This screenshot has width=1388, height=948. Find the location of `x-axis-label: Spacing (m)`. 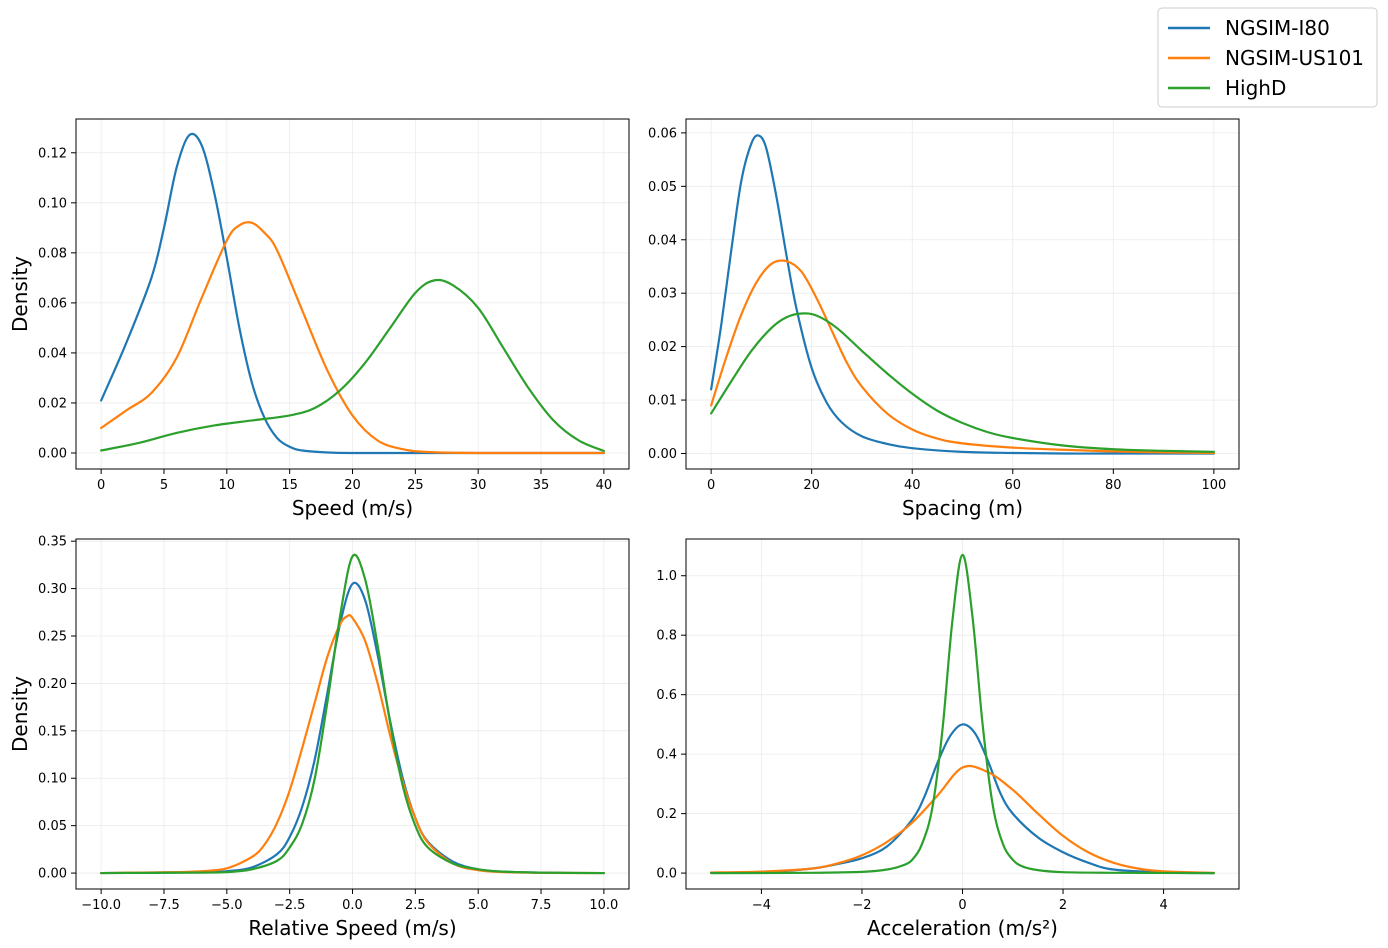

x-axis-label: Spacing (m) is located at coordinates (962, 508).